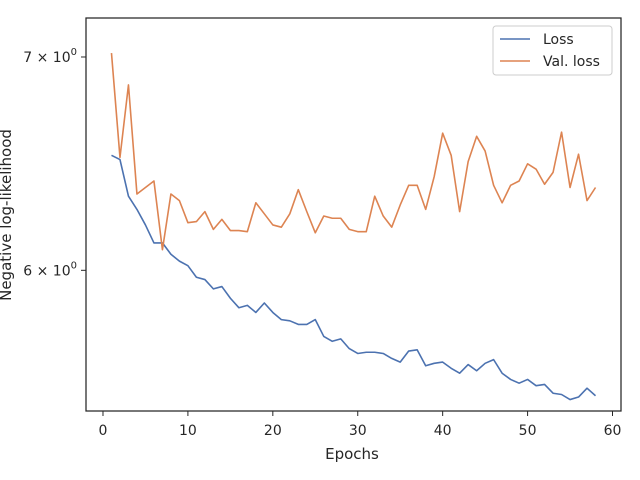  I want to click on legend-label-loss: Loss, so click(558, 40).